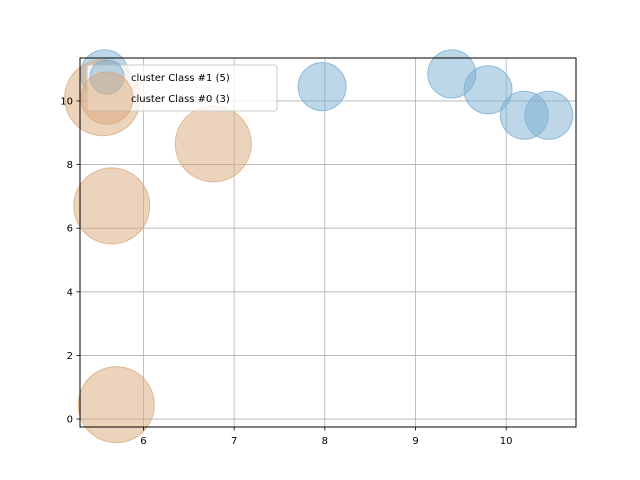 This screenshot has width=640, height=480. What do you see at coordinates (415, 441) in the screenshot?
I see `x-tick-label: 9` at bounding box center [415, 441].